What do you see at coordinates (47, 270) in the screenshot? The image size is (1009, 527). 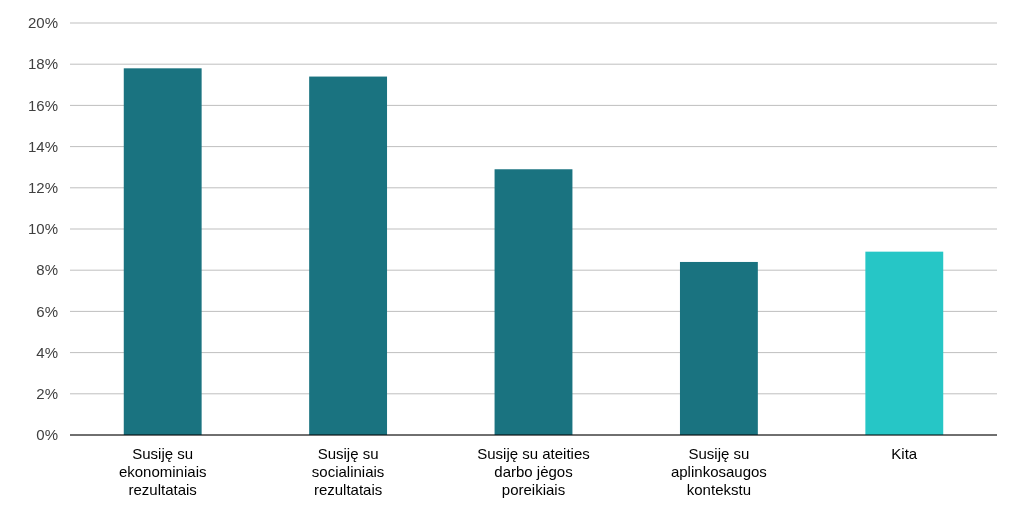 I see `y-tick-label: 8%` at bounding box center [47, 270].